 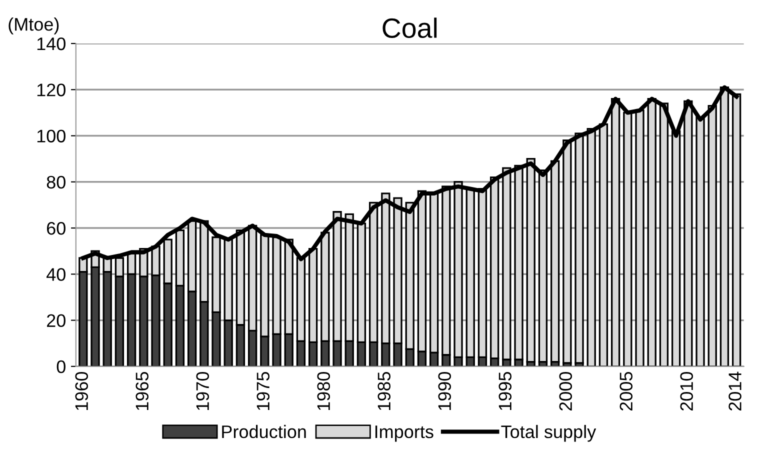 I want to click on y-tick-label: 0, so click(x=61, y=367).